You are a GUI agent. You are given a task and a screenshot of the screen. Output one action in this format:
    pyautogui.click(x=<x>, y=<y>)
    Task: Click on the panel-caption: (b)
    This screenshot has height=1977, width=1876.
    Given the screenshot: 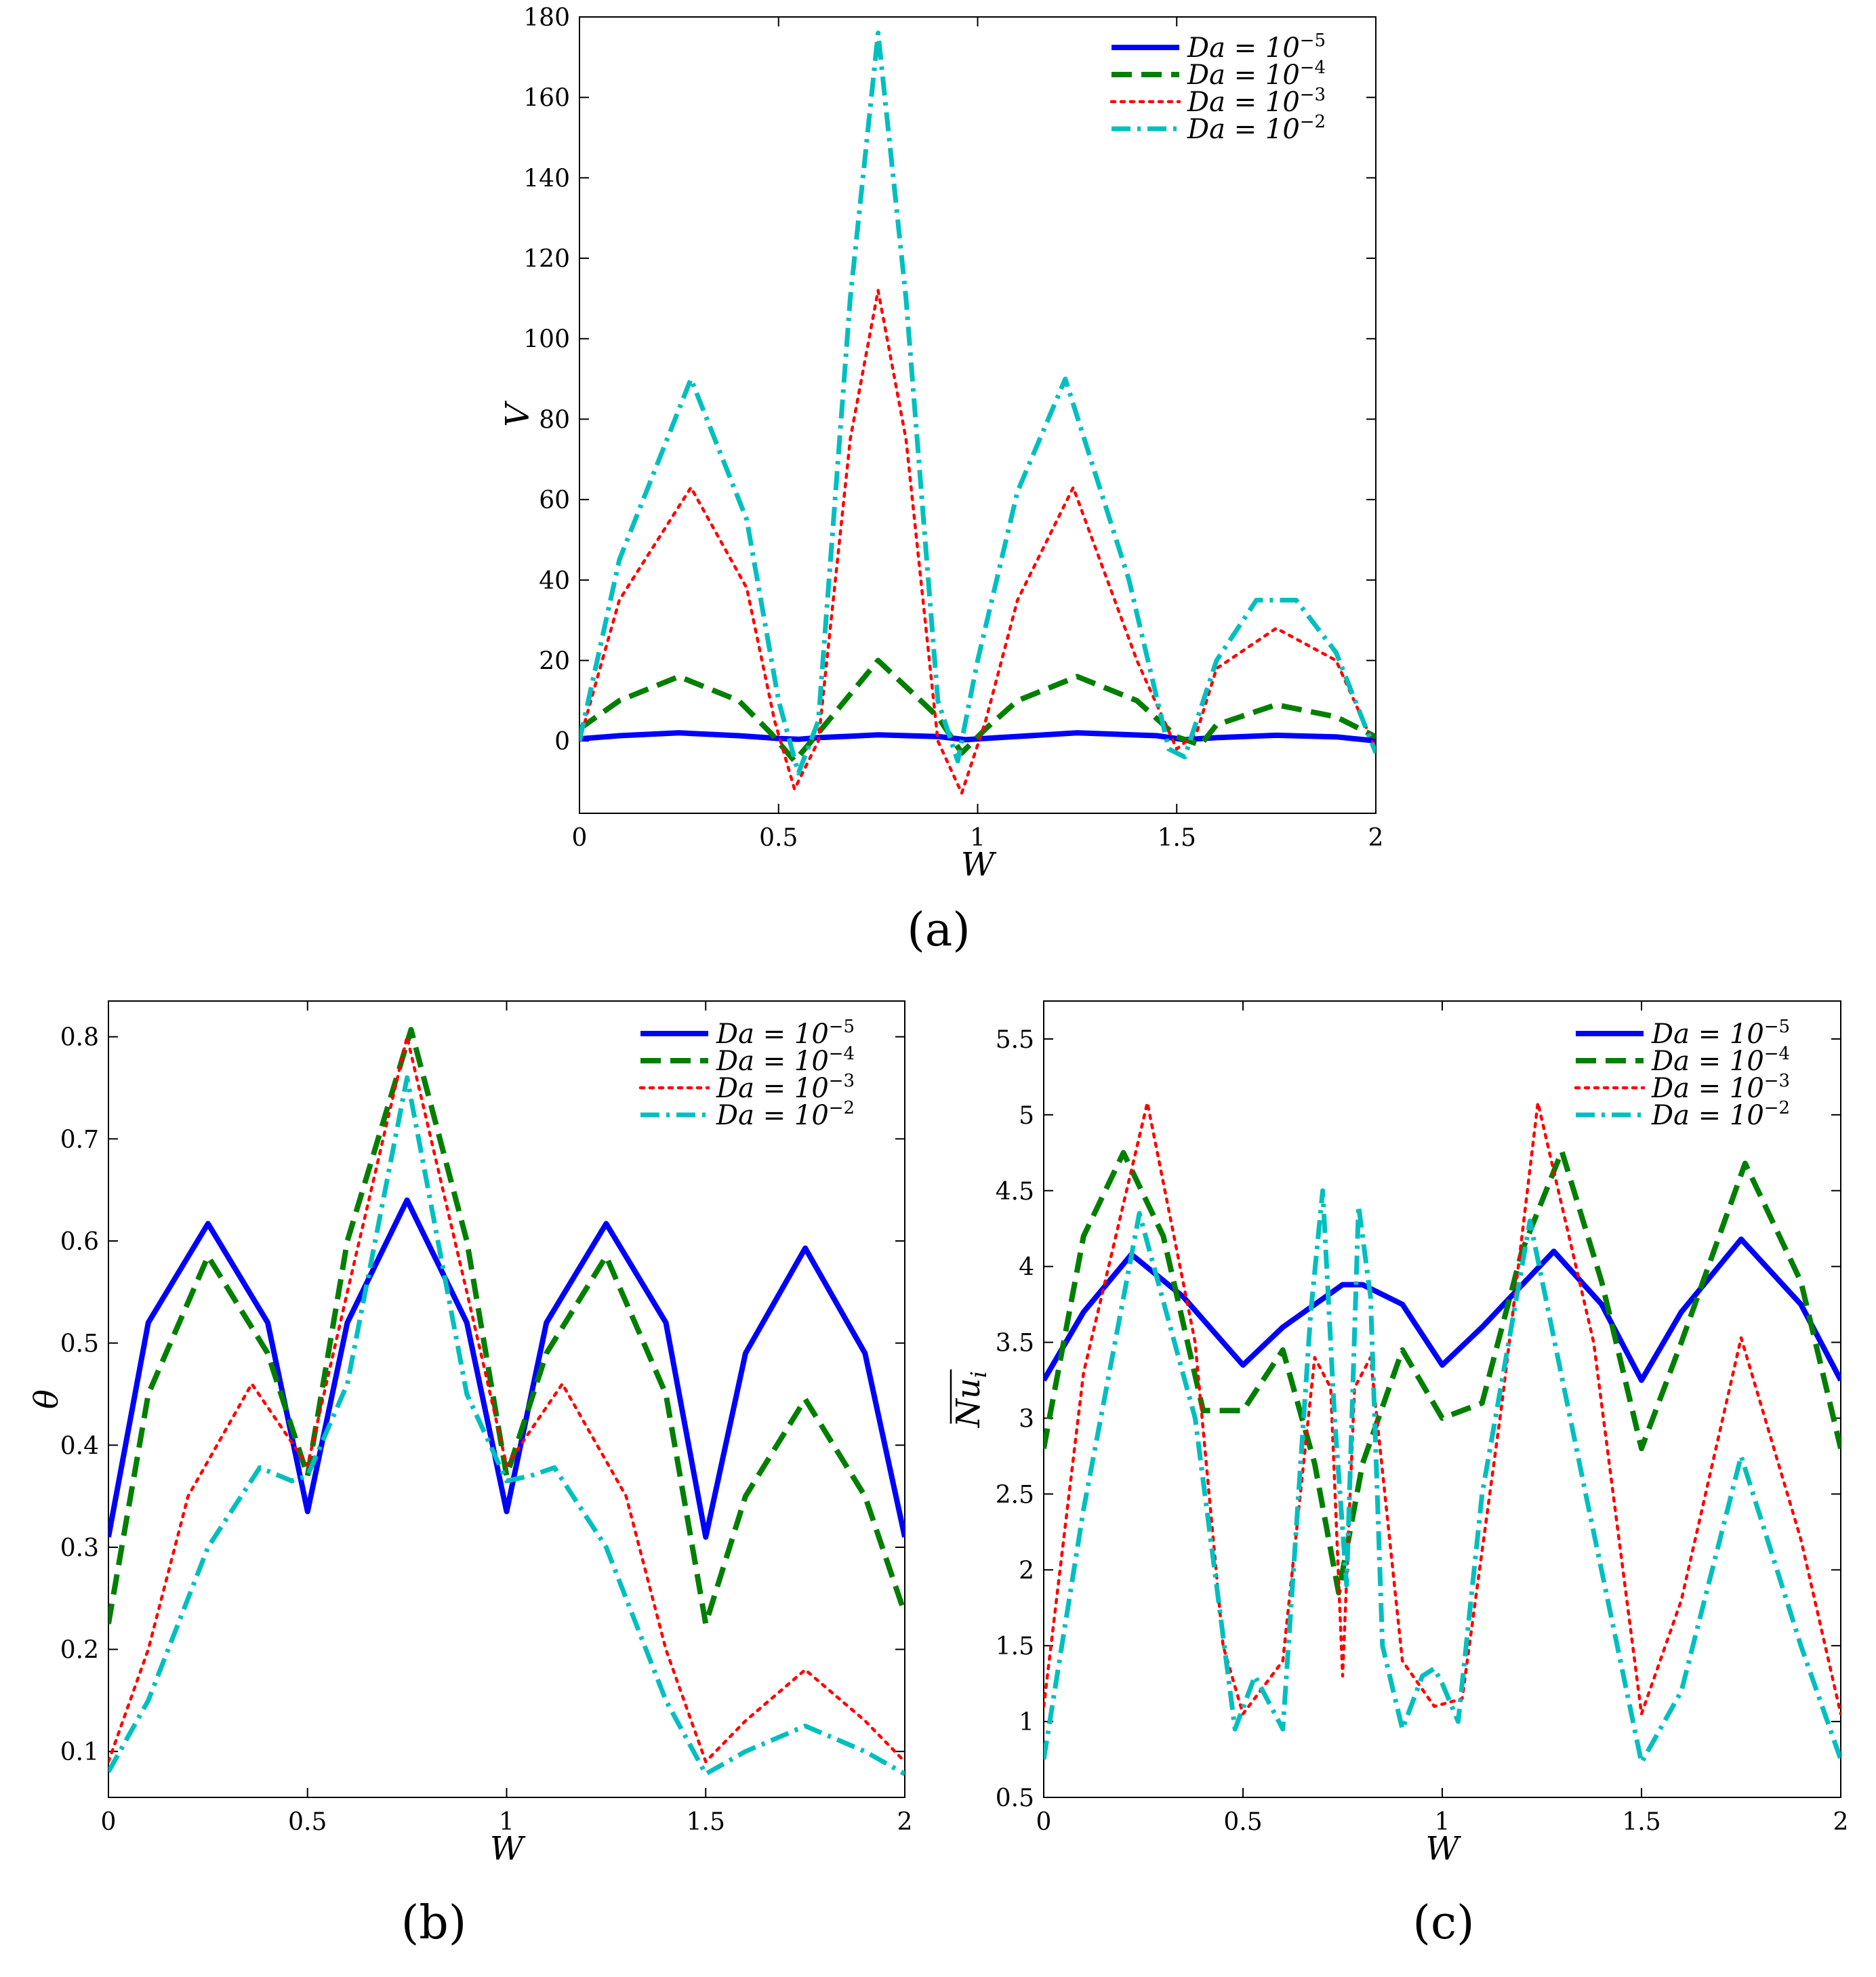 What is the action you would take?
    pyautogui.click(x=434, y=1923)
    